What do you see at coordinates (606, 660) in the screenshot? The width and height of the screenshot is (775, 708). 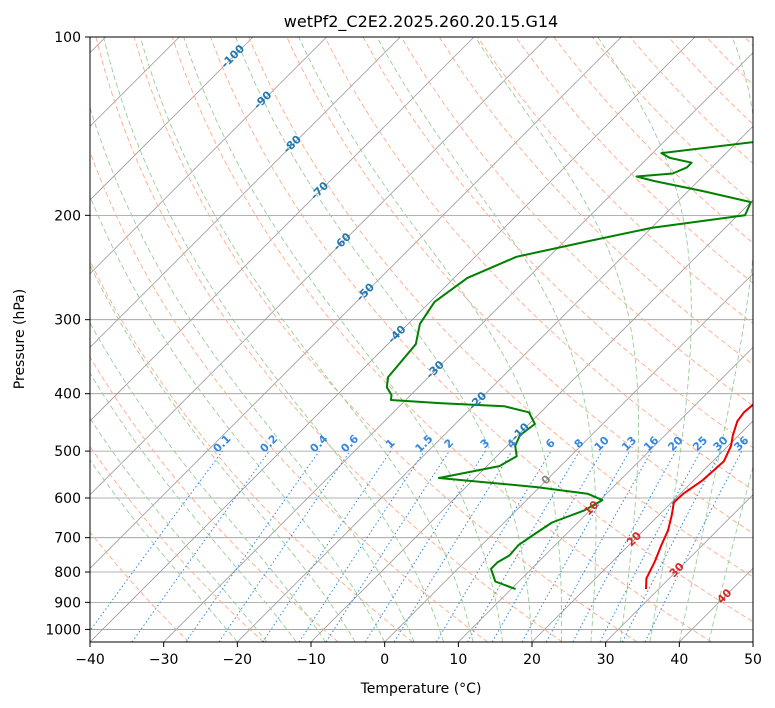 I see `x-tick-label: 30` at bounding box center [606, 660].